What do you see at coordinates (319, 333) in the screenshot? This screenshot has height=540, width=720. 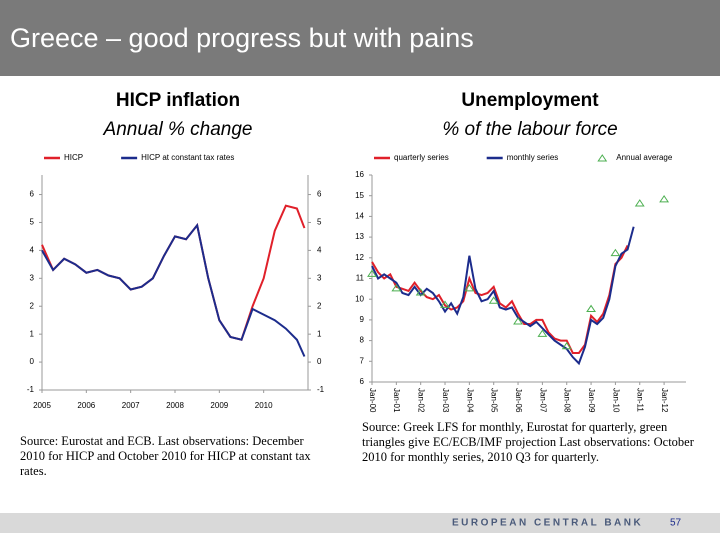 I see `y-tick-label-right: 1` at bounding box center [319, 333].